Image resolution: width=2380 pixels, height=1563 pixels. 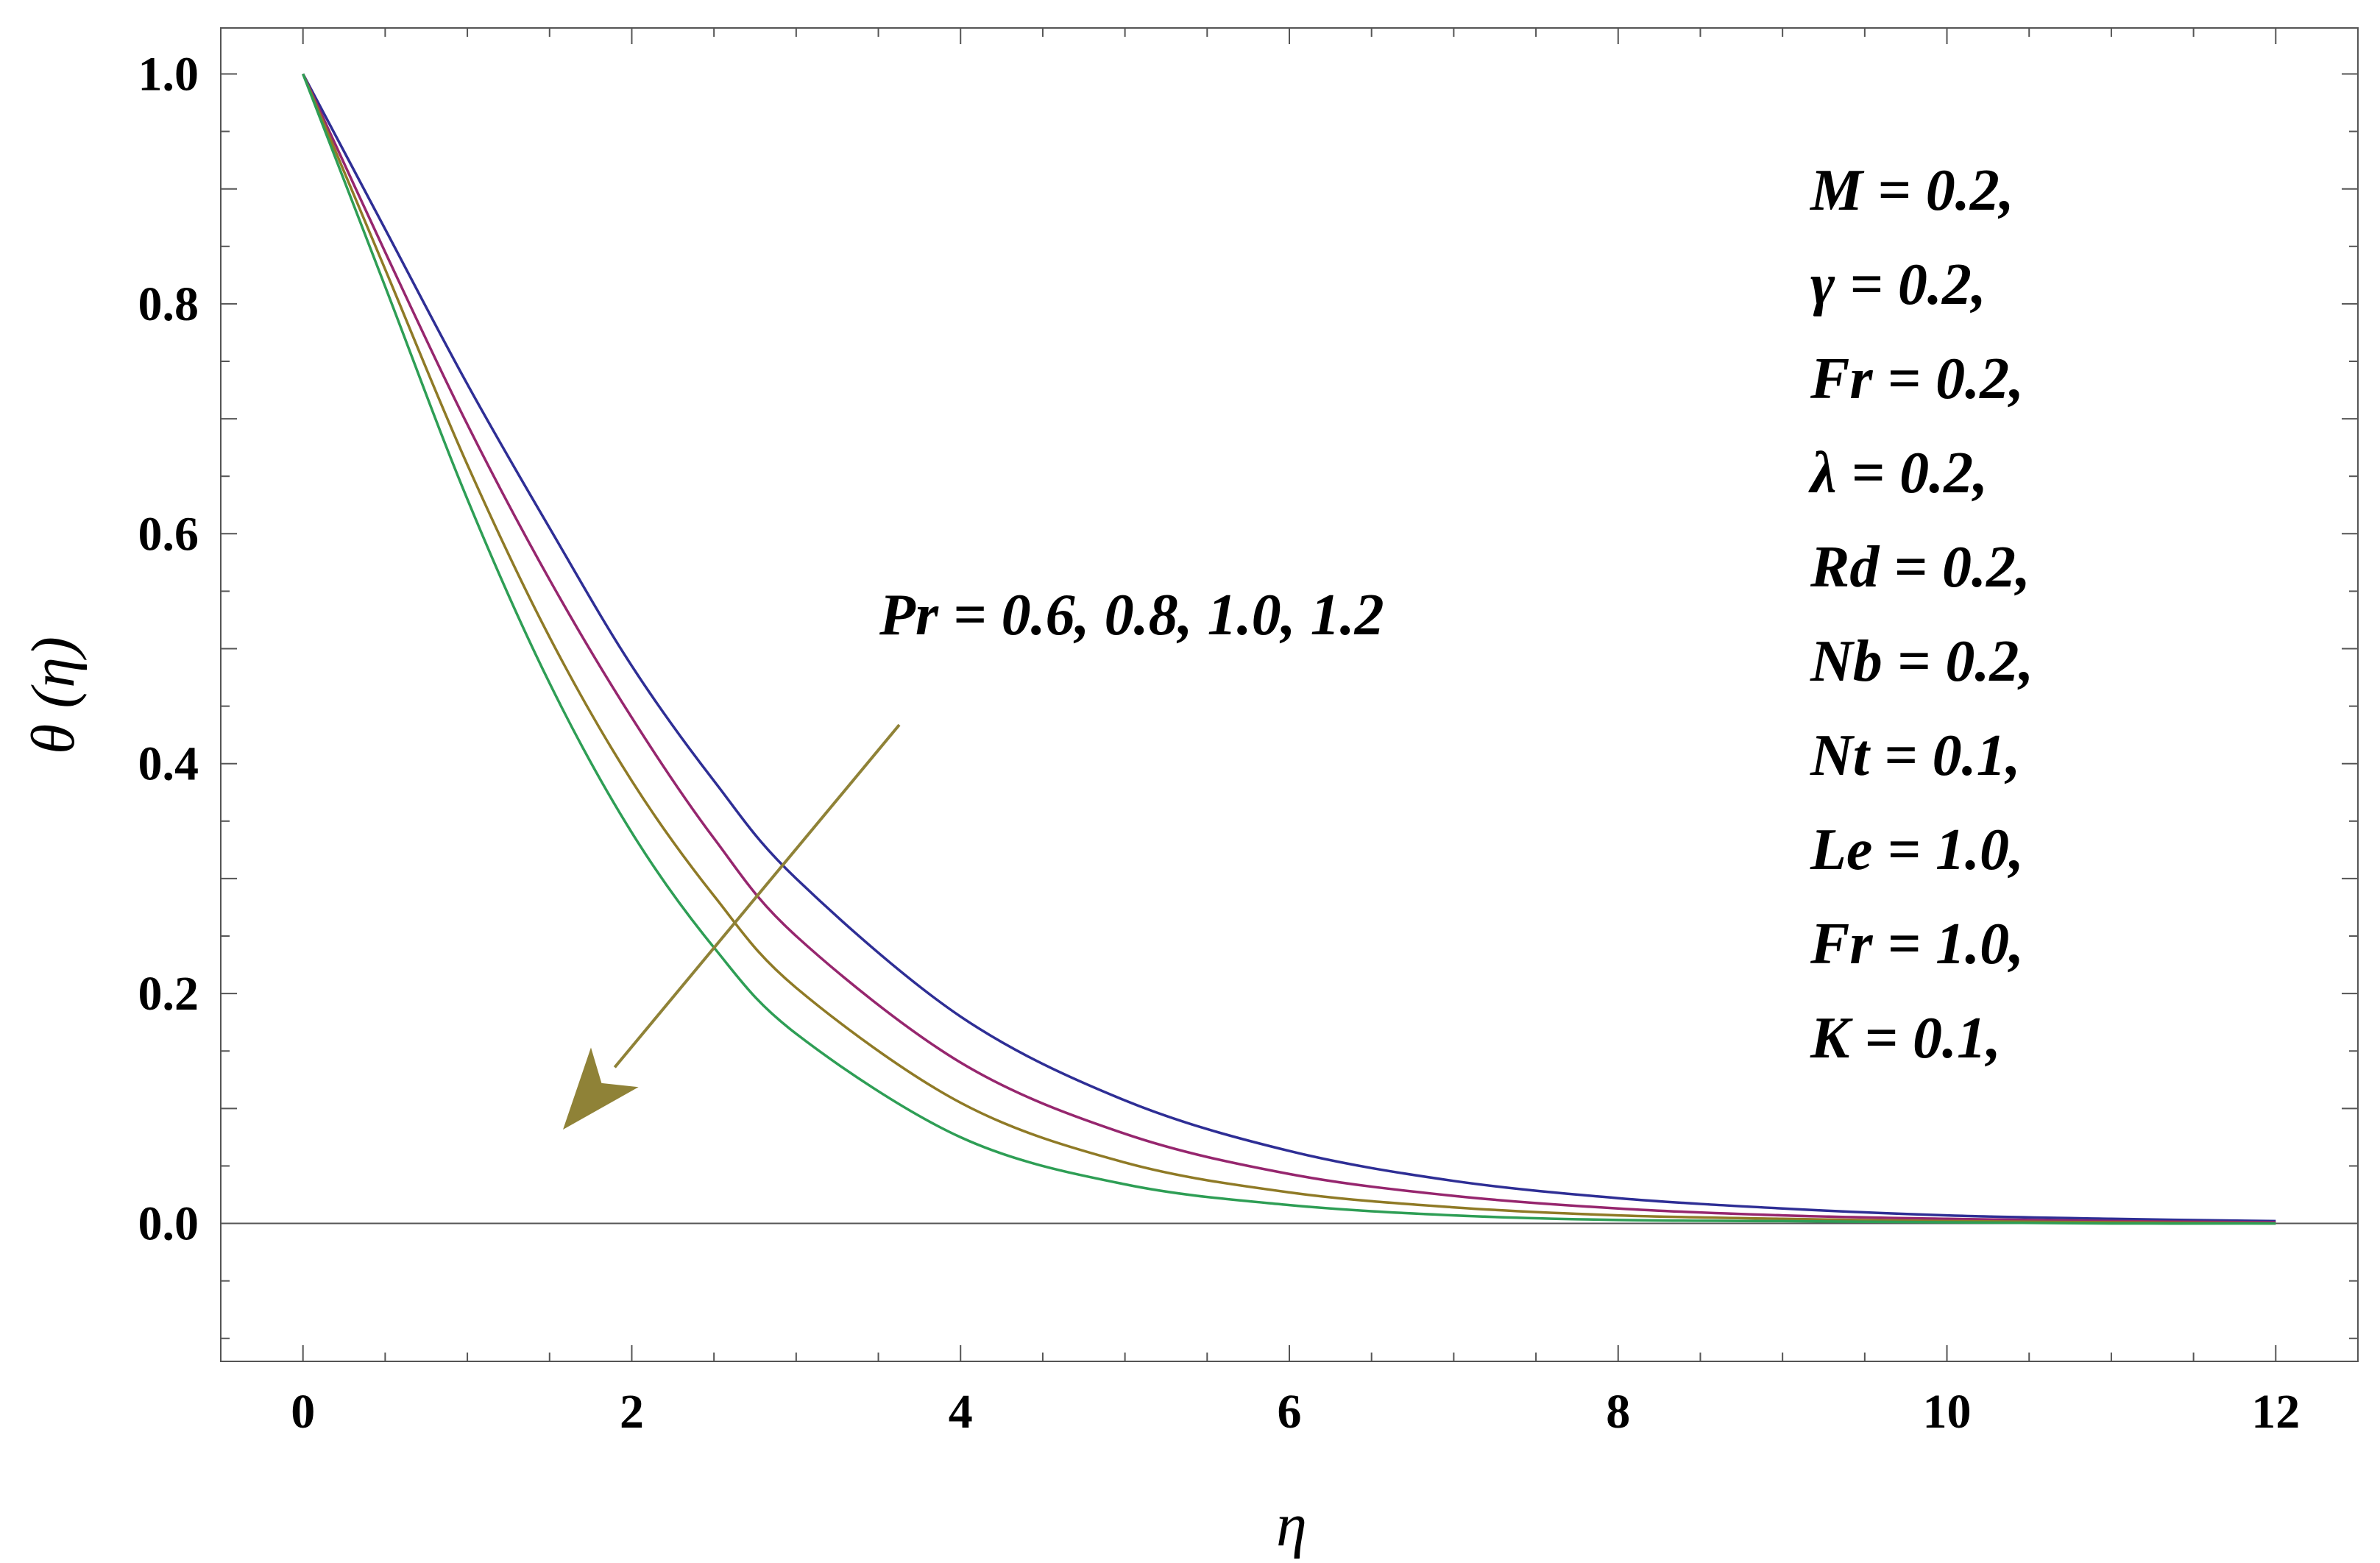 I want to click on pr-arrow, so click(x=732, y=926).